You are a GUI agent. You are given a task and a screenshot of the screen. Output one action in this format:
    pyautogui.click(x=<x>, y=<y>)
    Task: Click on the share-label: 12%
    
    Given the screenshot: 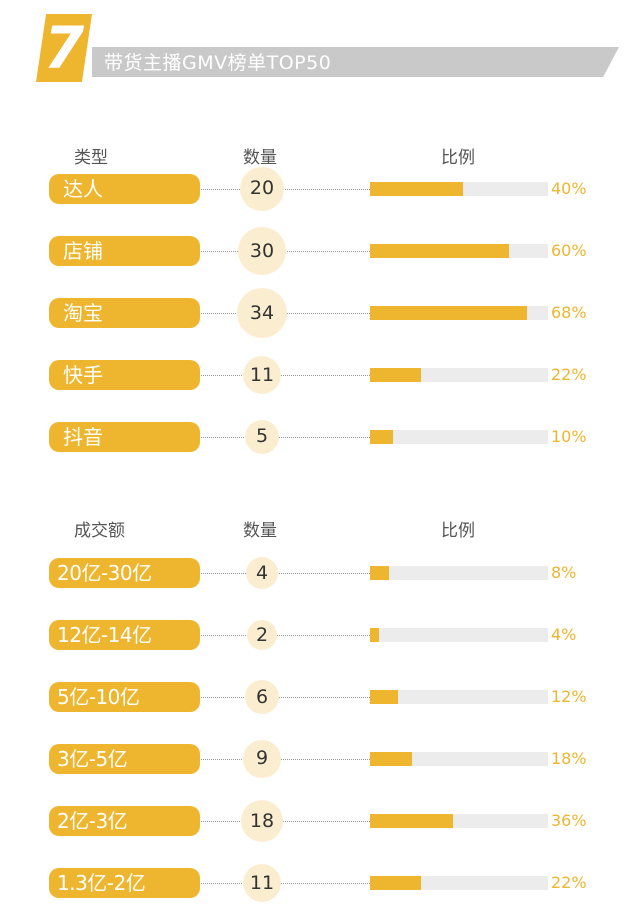 What is the action you would take?
    pyautogui.click(x=569, y=696)
    